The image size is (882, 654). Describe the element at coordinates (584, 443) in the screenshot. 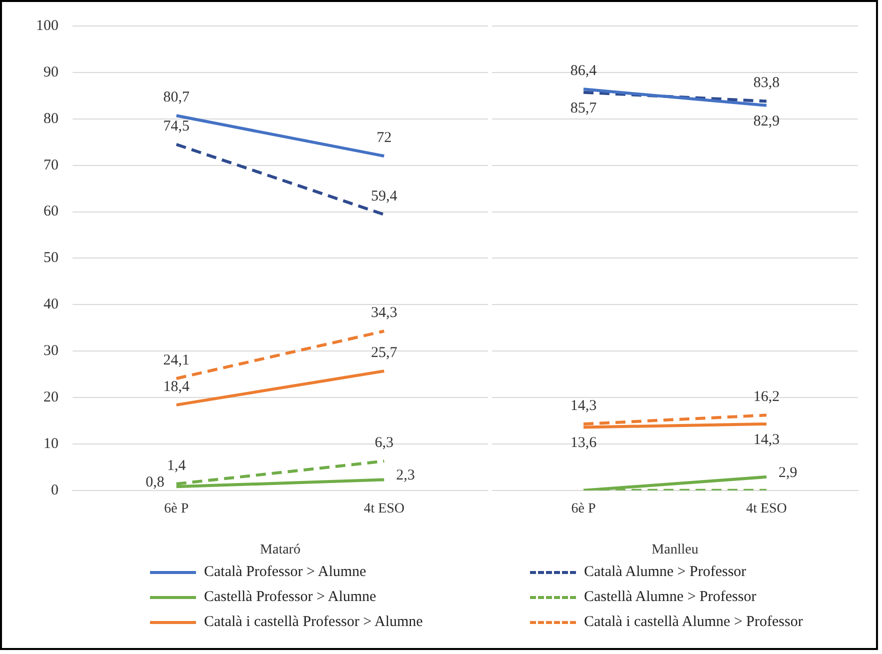

I see `data-label: 13,6` at that location.